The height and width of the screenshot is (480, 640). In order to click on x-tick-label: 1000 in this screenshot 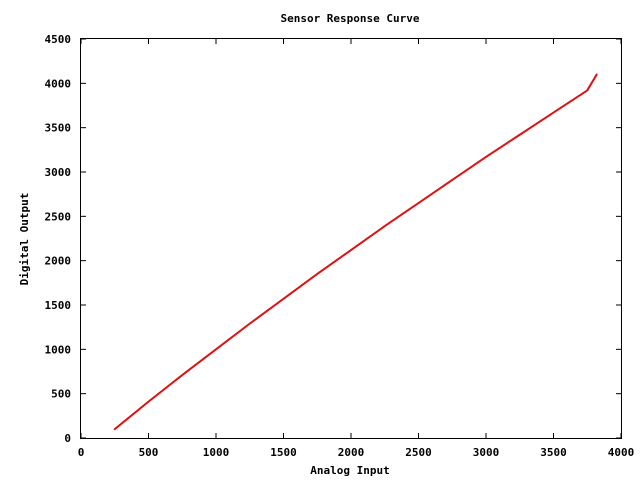, I will do `click(216, 452)`.